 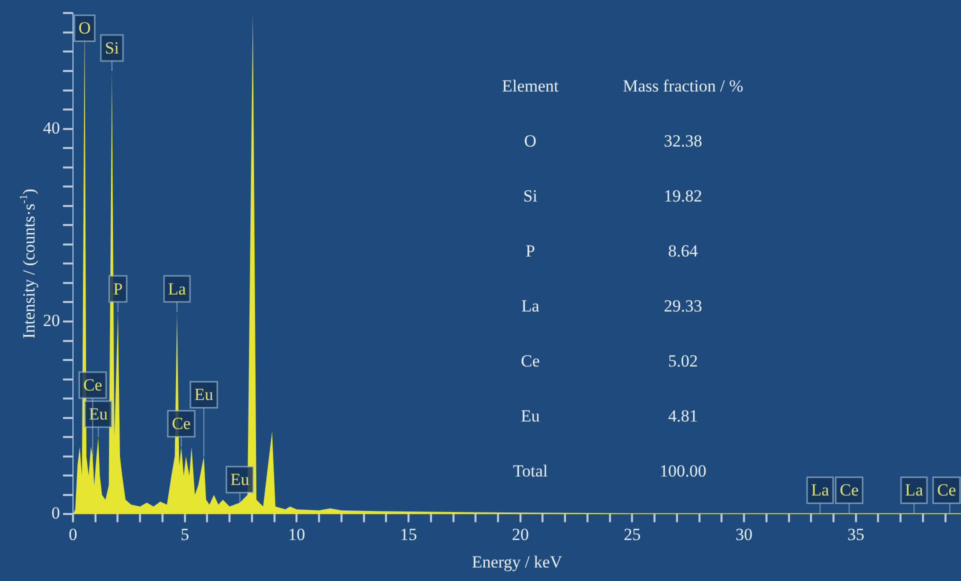 I want to click on y-tick-label: 40, so click(x=51, y=128).